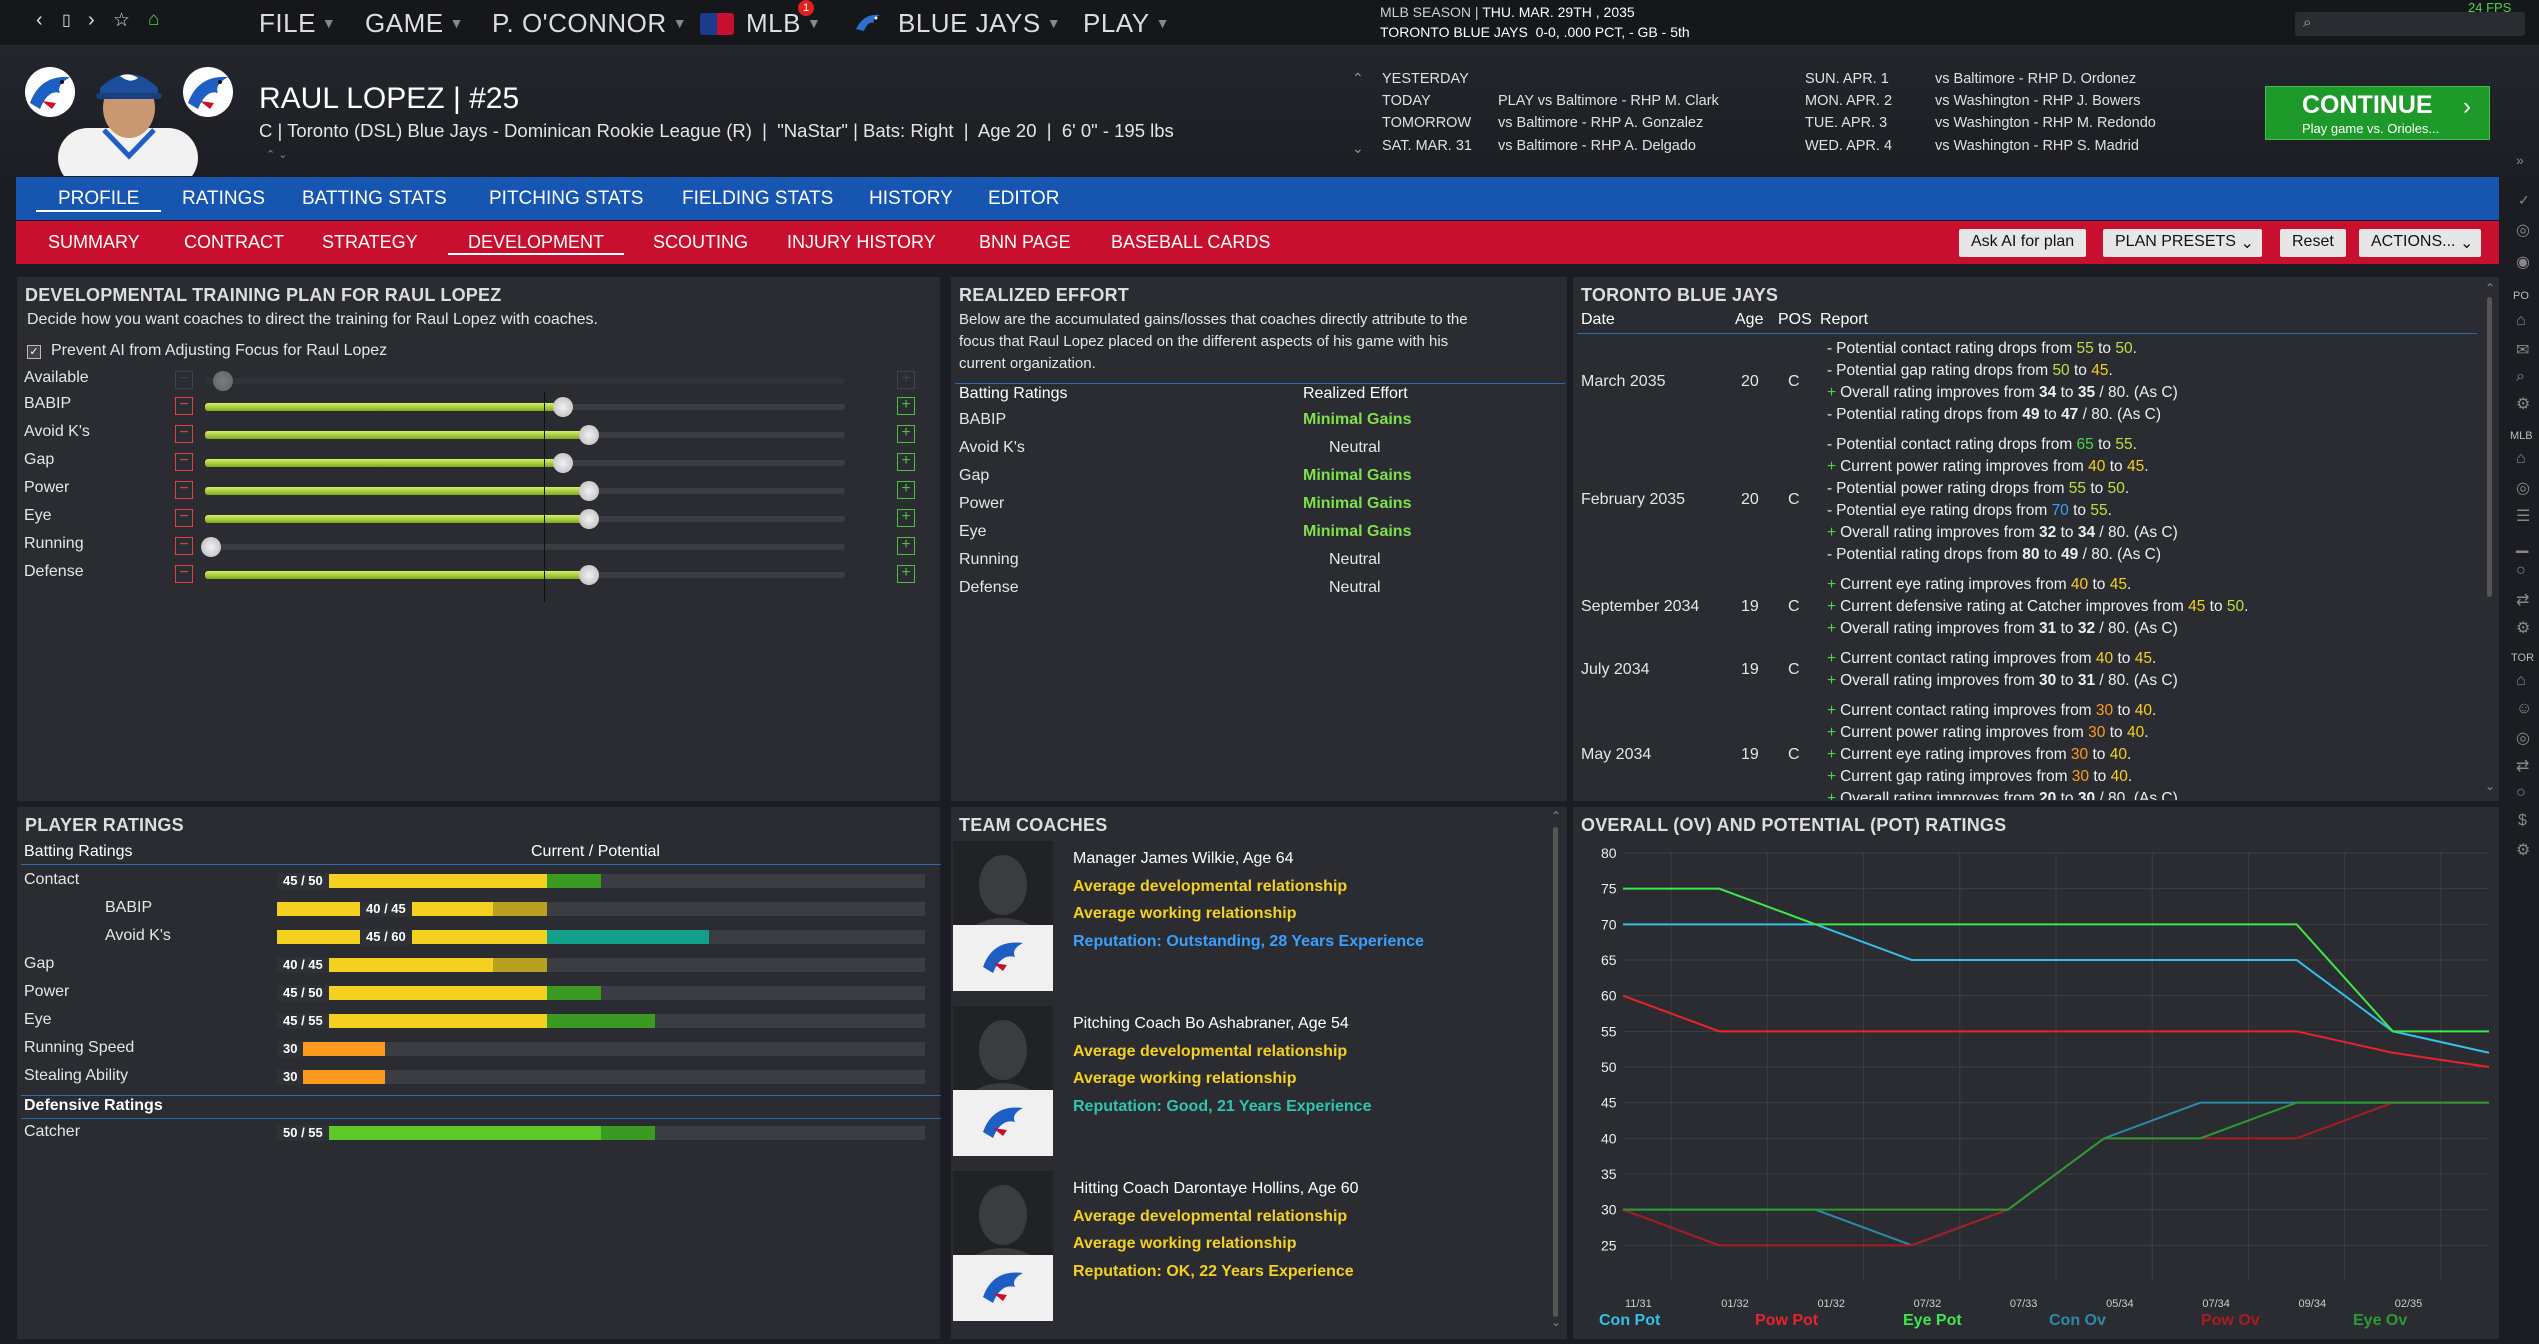 The image size is (2539, 1344). I want to click on tab-development: DEVELOPMENT, so click(536, 243).